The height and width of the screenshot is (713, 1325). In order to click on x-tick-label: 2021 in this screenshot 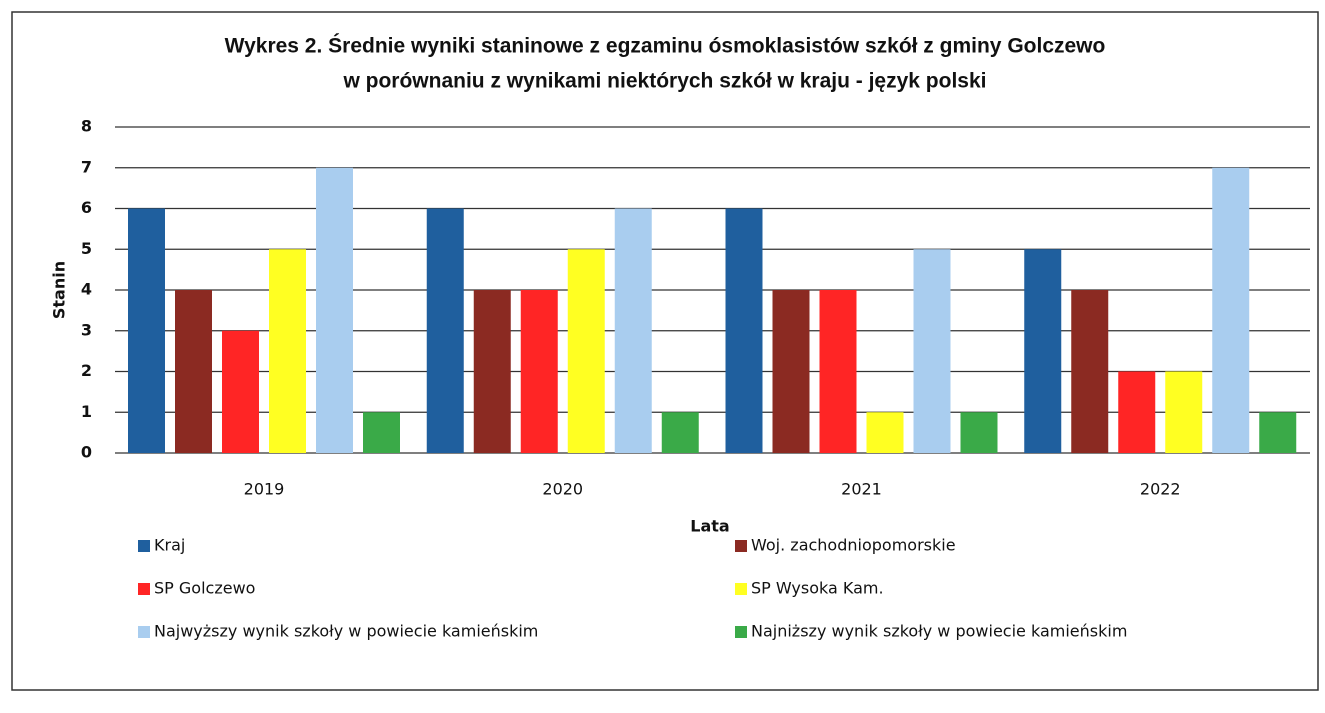, I will do `click(861, 489)`.